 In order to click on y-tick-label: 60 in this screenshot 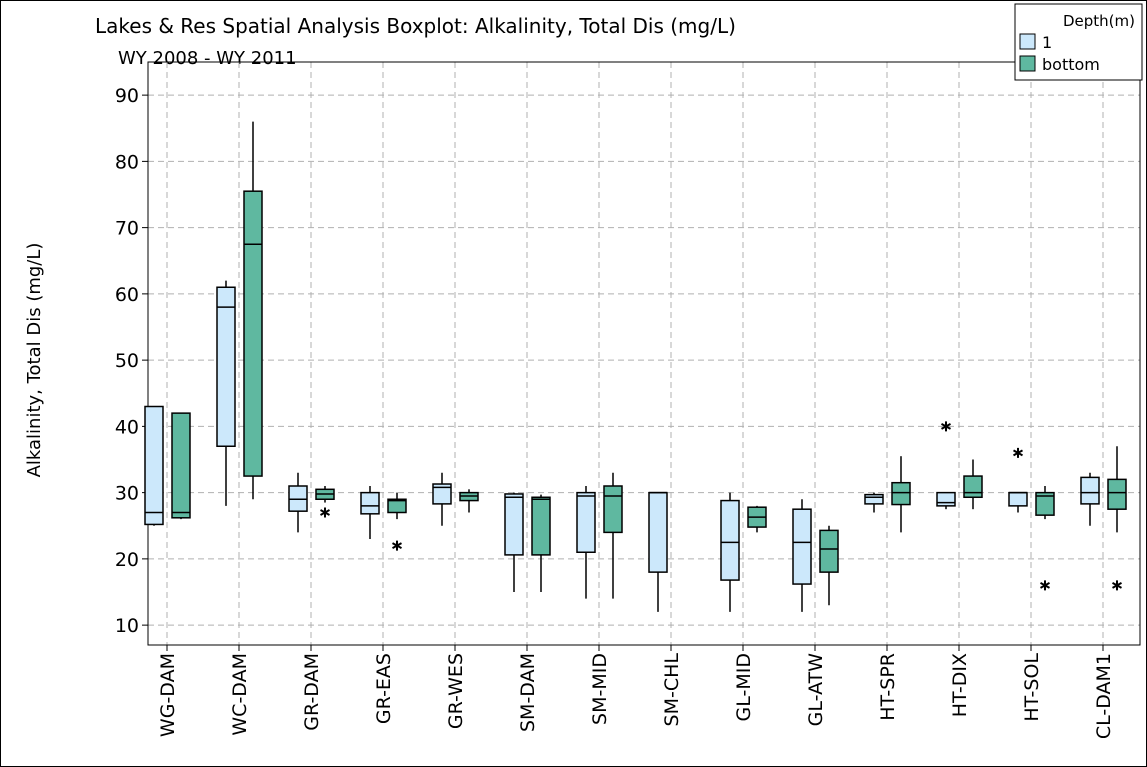, I will do `click(127, 295)`.